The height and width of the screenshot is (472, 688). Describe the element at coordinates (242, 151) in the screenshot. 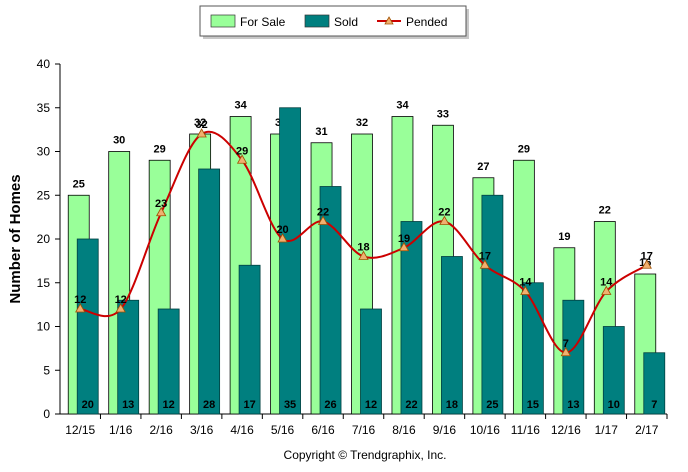

I see `data-label-pended: 29` at that location.